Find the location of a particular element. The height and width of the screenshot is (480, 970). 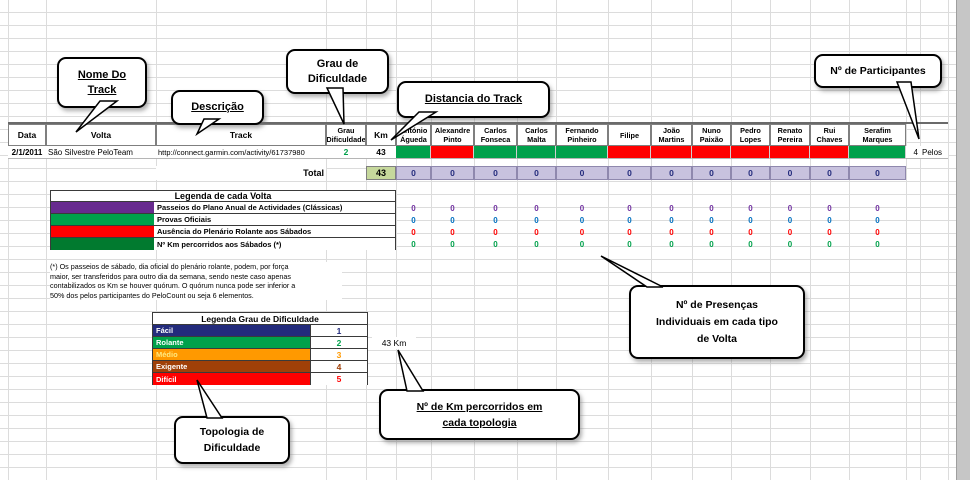

column-header-participant: João Martins is located at coordinates (671, 135).